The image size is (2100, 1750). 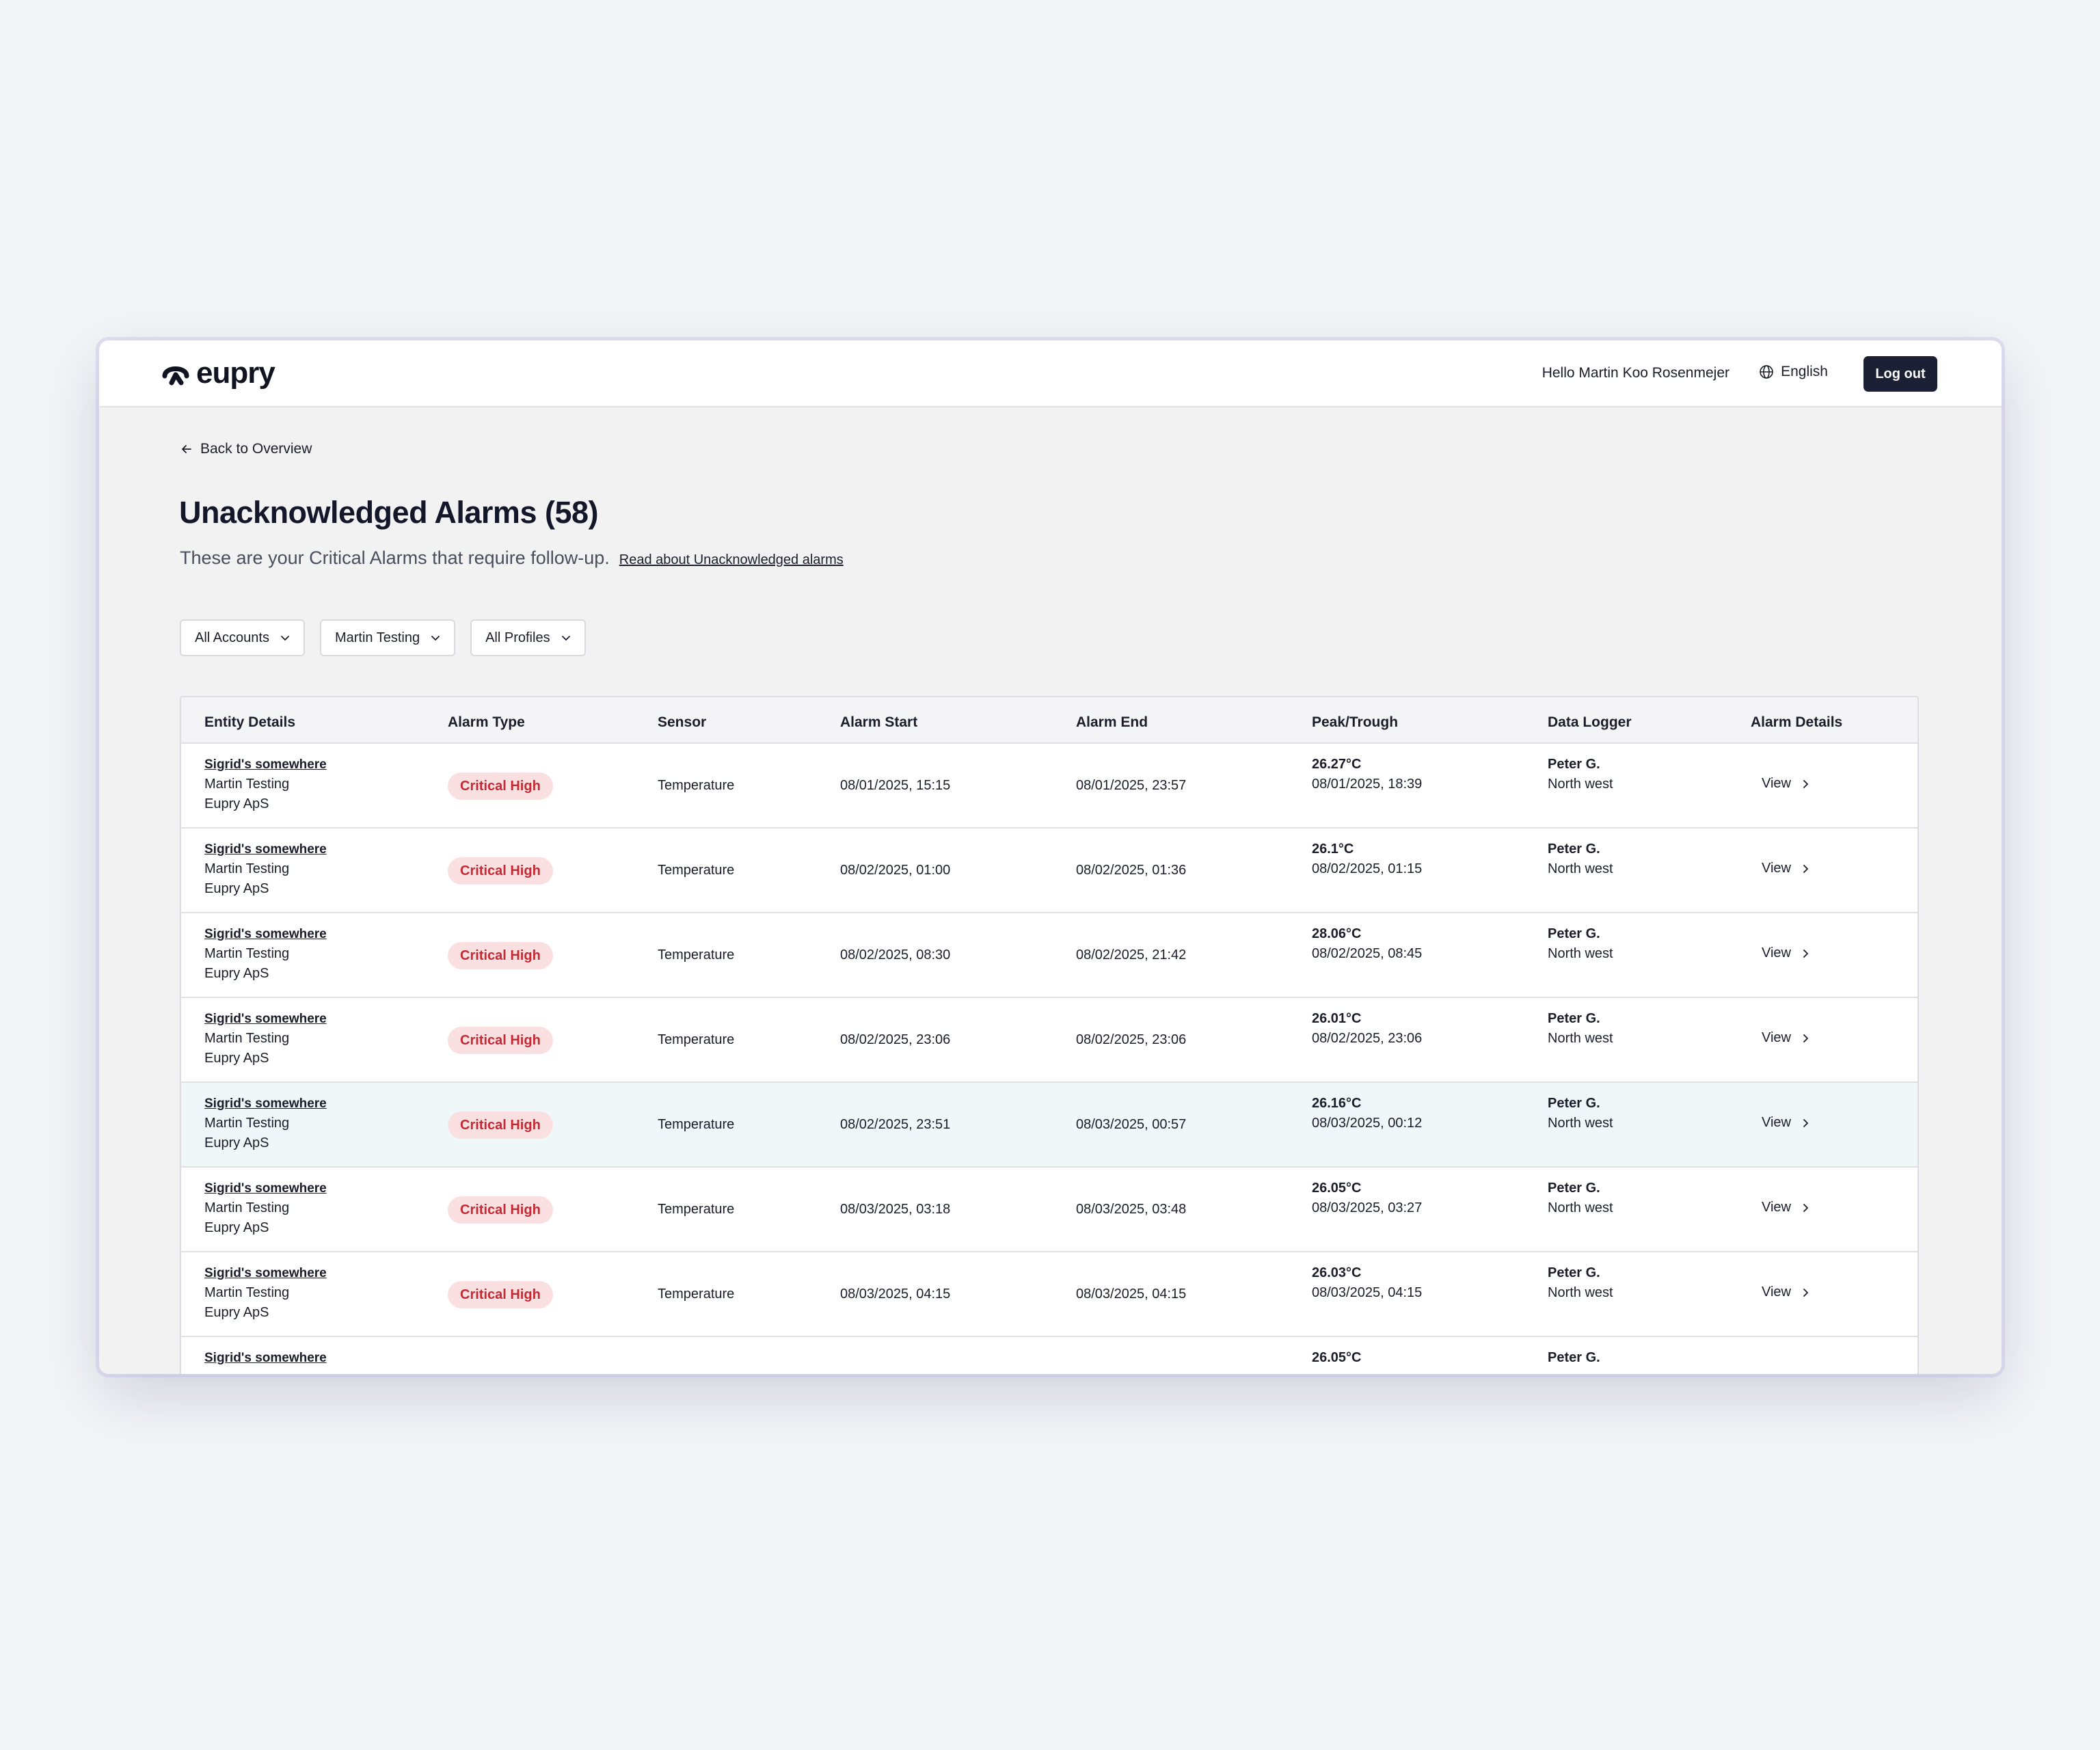 What do you see at coordinates (895, 1209) in the screenshot?
I see `alarm-start: 08/03/2025, 03:18` at bounding box center [895, 1209].